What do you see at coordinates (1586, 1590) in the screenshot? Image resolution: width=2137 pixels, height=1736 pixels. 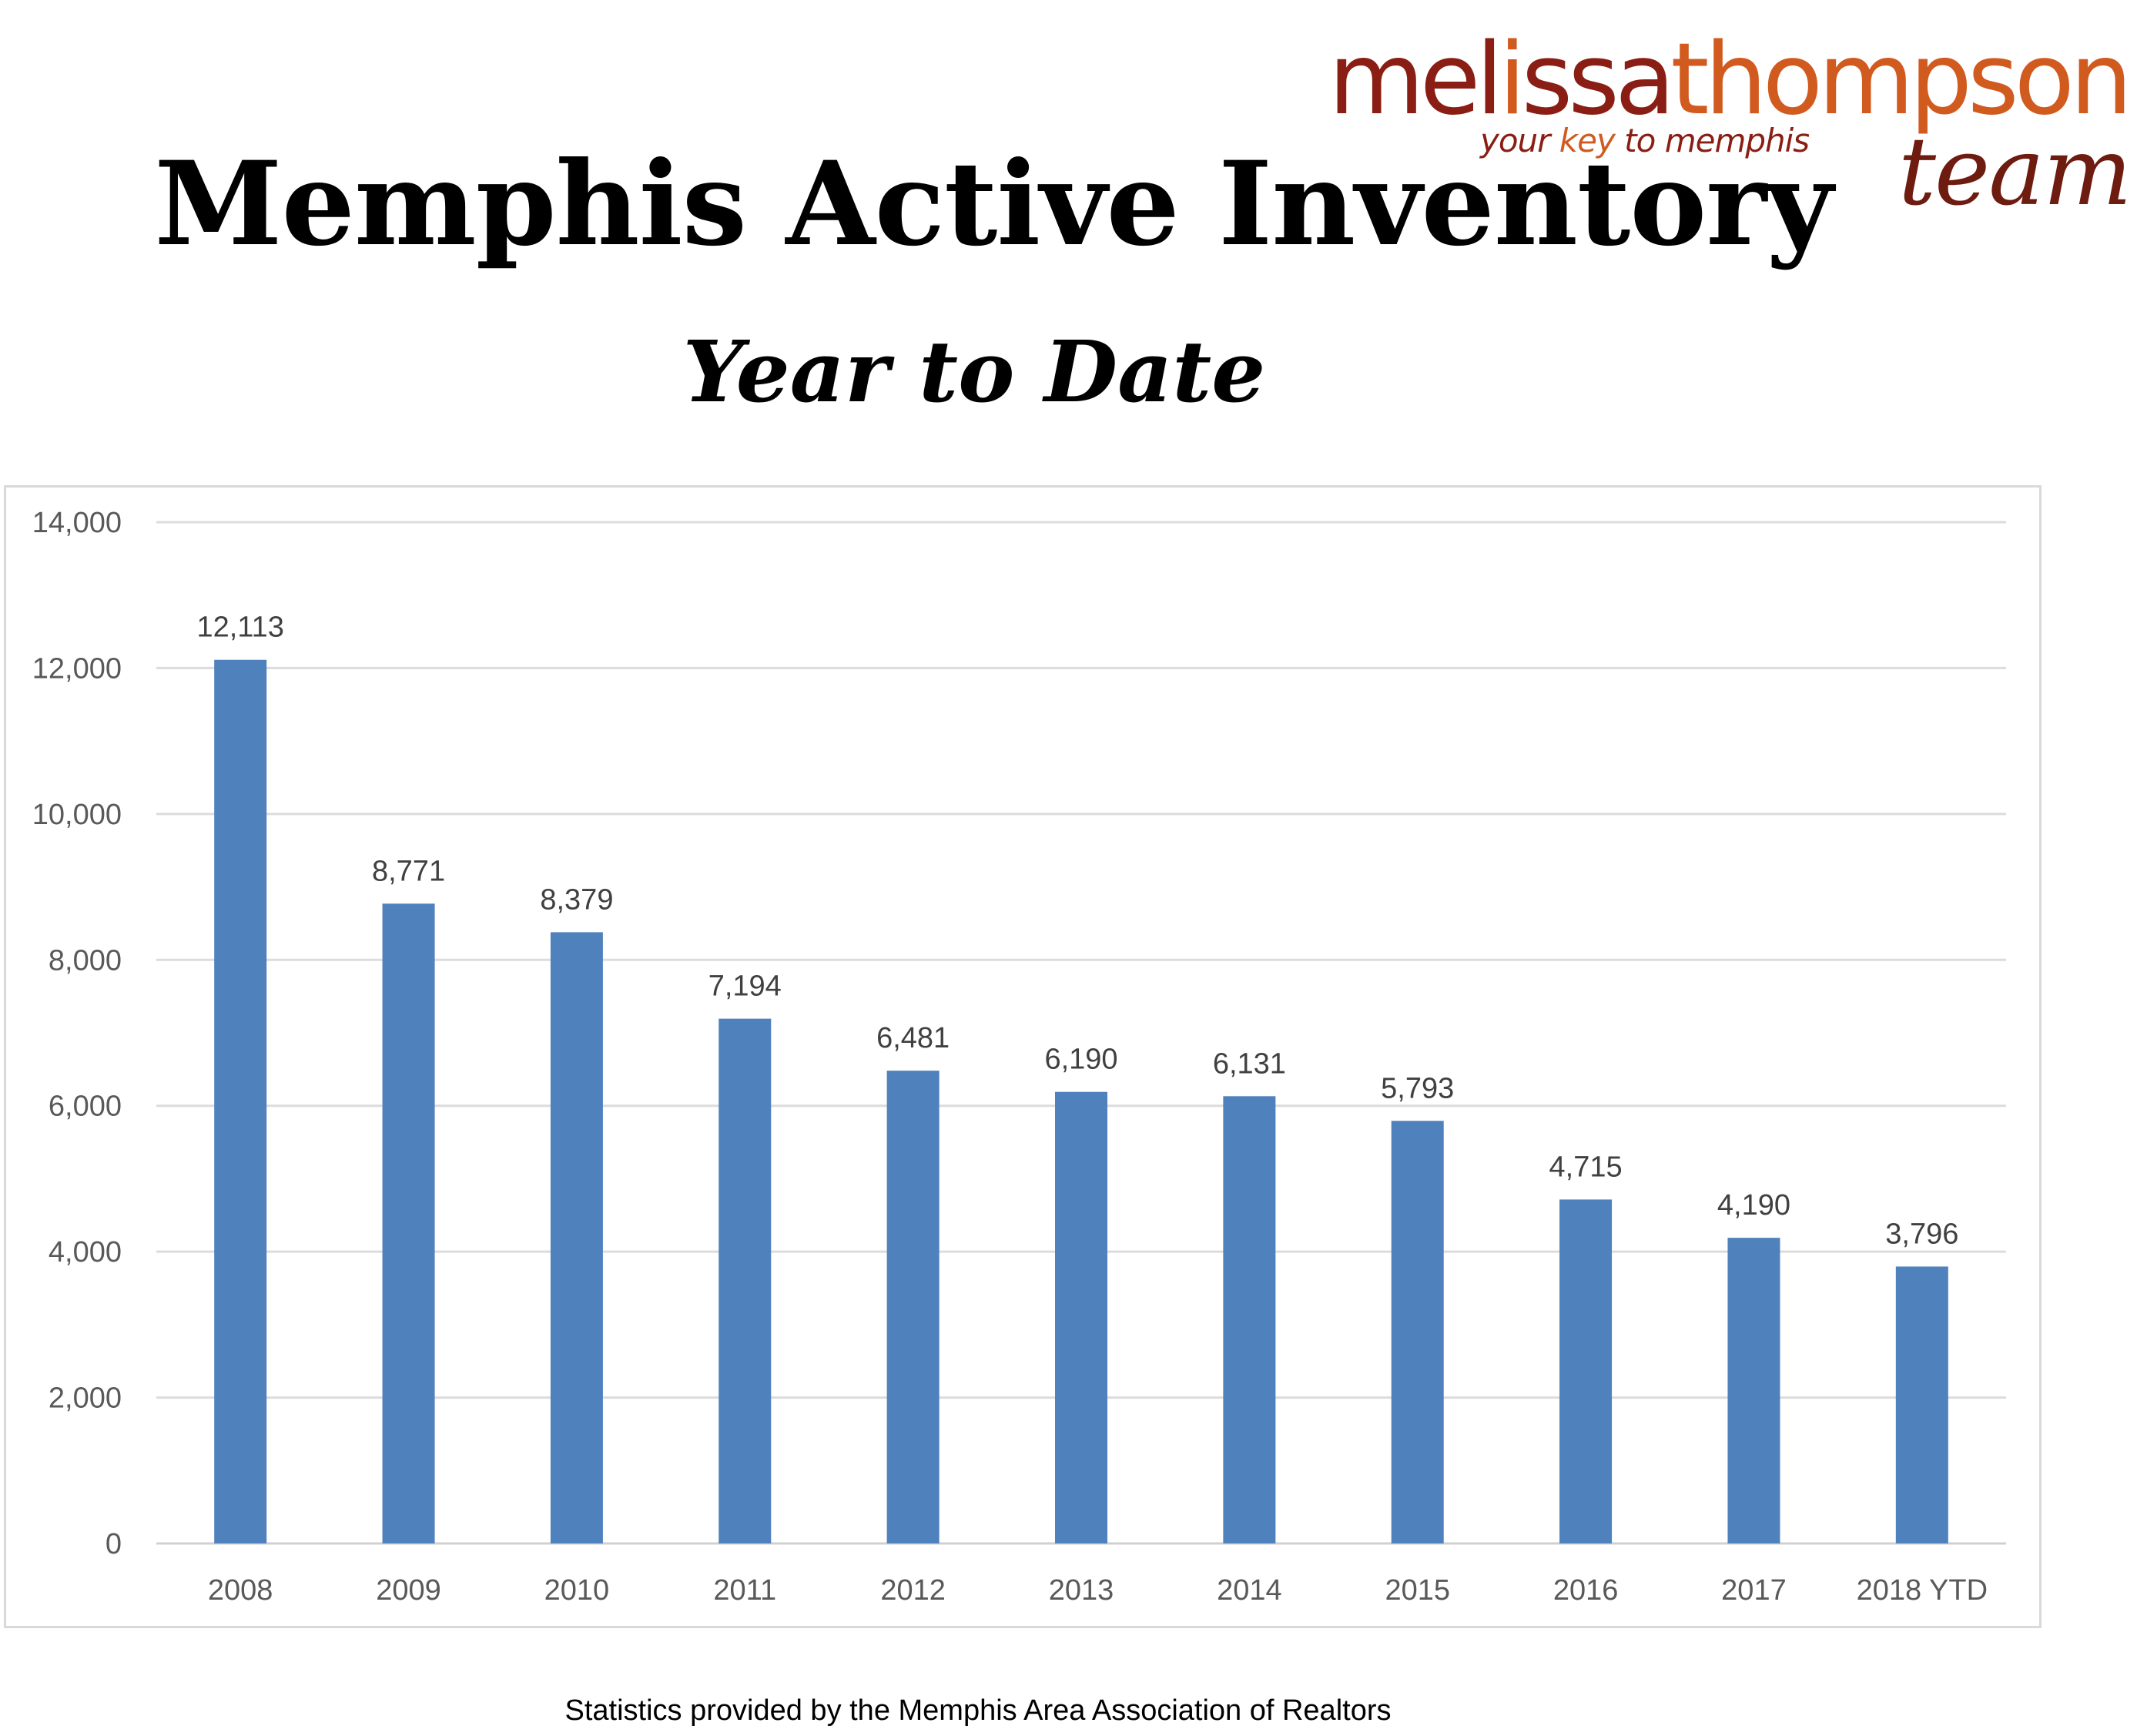 I see `x-tick-label: 2016` at bounding box center [1586, 1590].